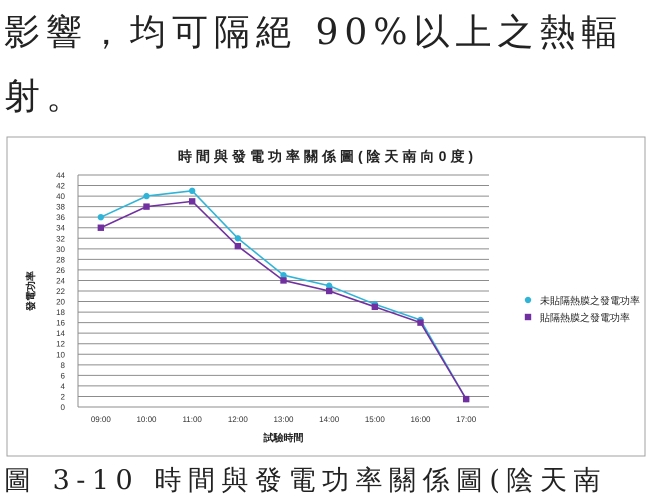  What do you see at coordinates (466, 419) in the screenshot?
I see `x-tick-label: 17:00` at bounding box center [466, 419].